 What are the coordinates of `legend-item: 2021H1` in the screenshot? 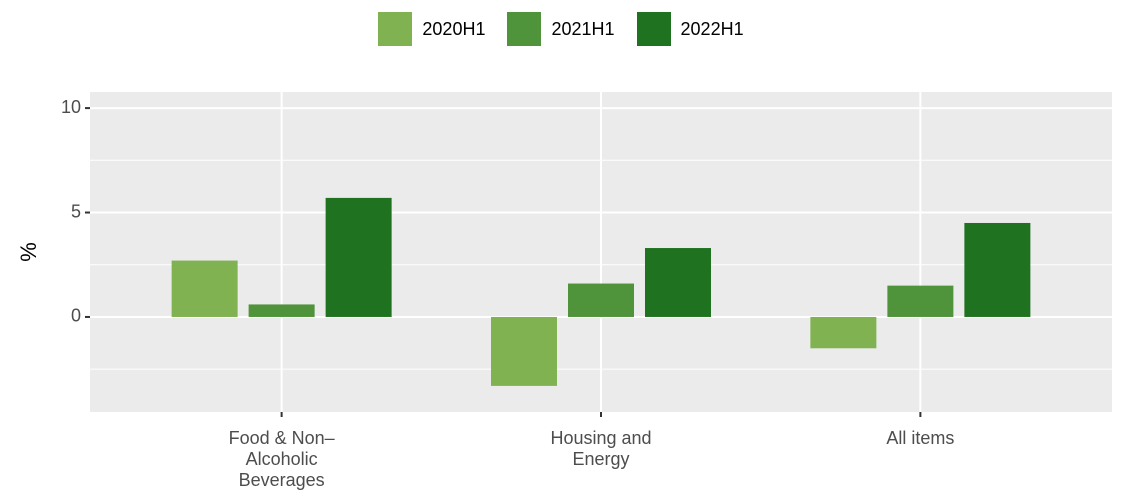 It's located at (561, 29).